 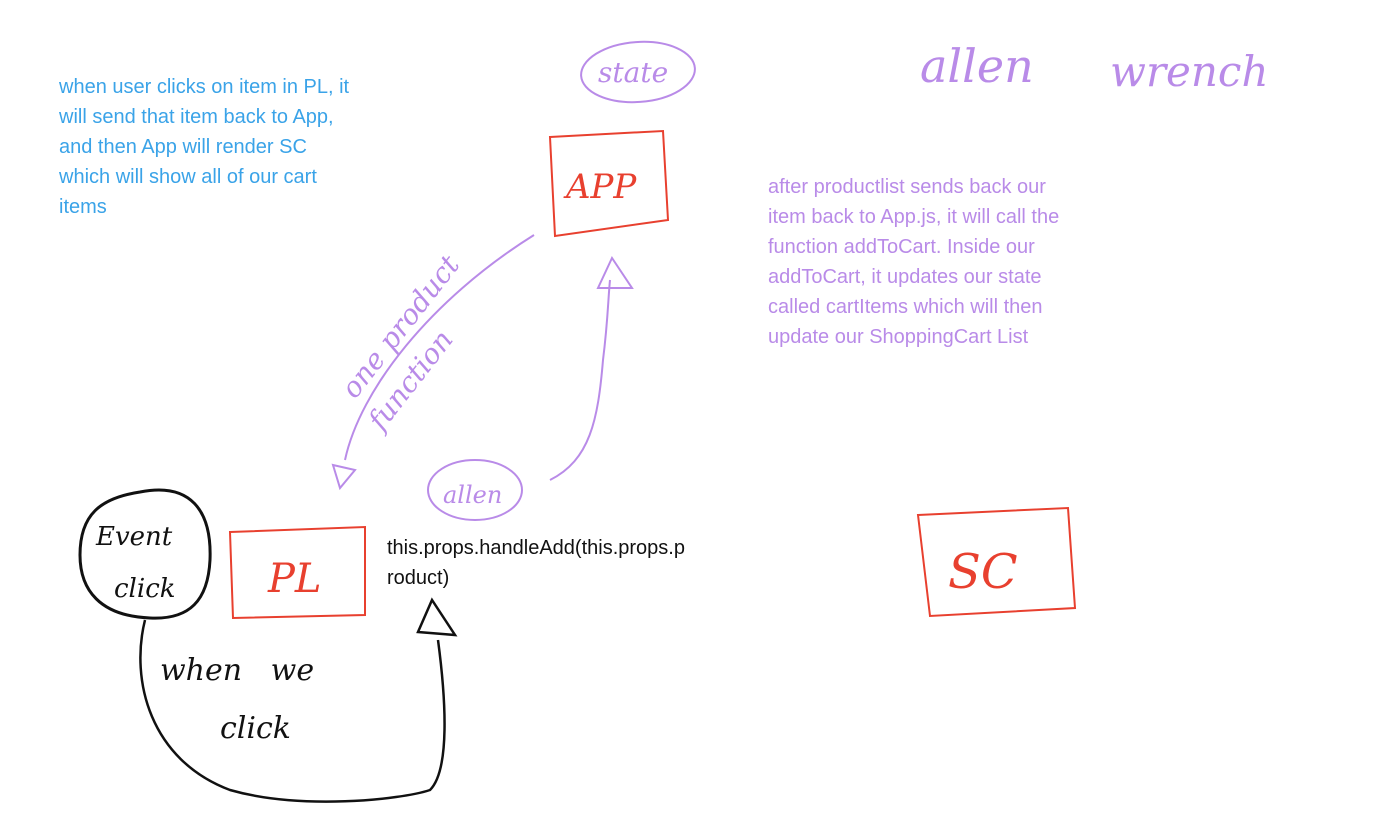 What do you see at coordinates (294, 579) in the screenshot?
I see `pl-label: PL` at bounding box center [294, 579].